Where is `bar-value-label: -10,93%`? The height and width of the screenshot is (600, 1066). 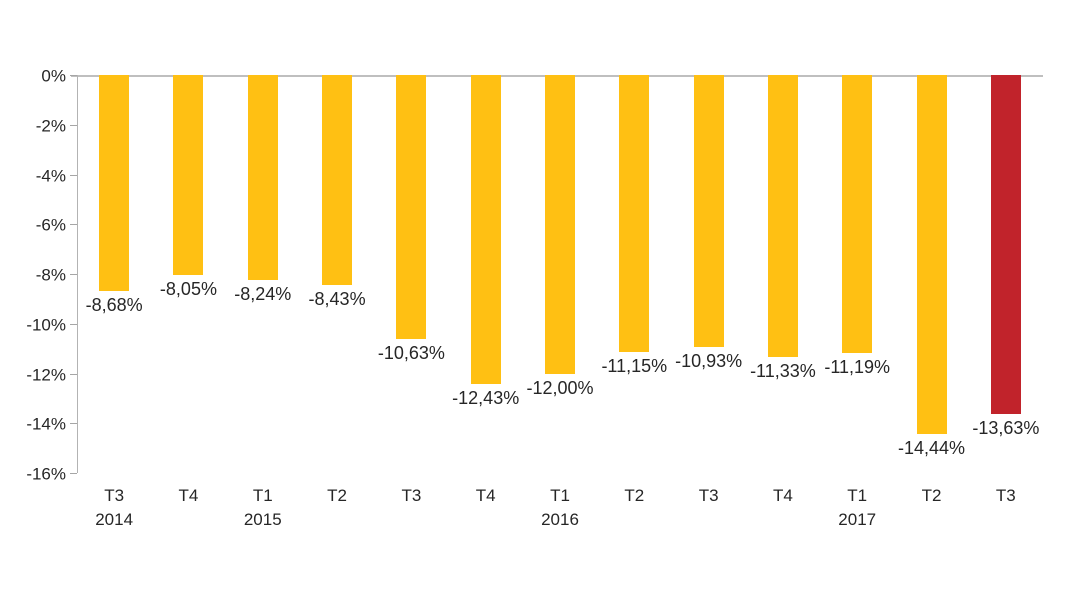
bar-value-label: -10,93% is located at coordinates (709, 360).